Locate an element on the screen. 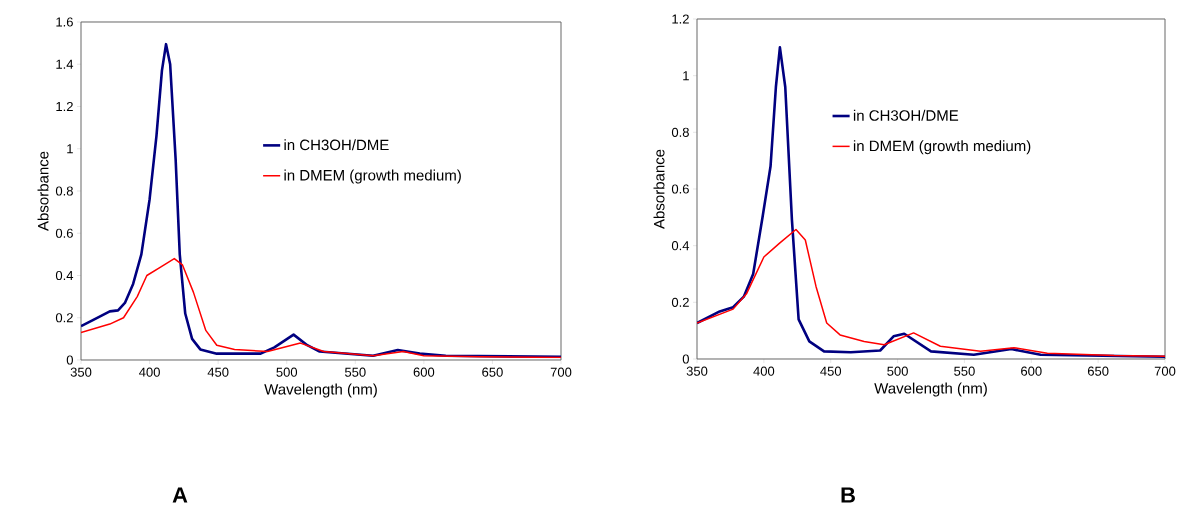 This screenshot has height=510, width=1183. text: B is located at coordinates (848, 495).